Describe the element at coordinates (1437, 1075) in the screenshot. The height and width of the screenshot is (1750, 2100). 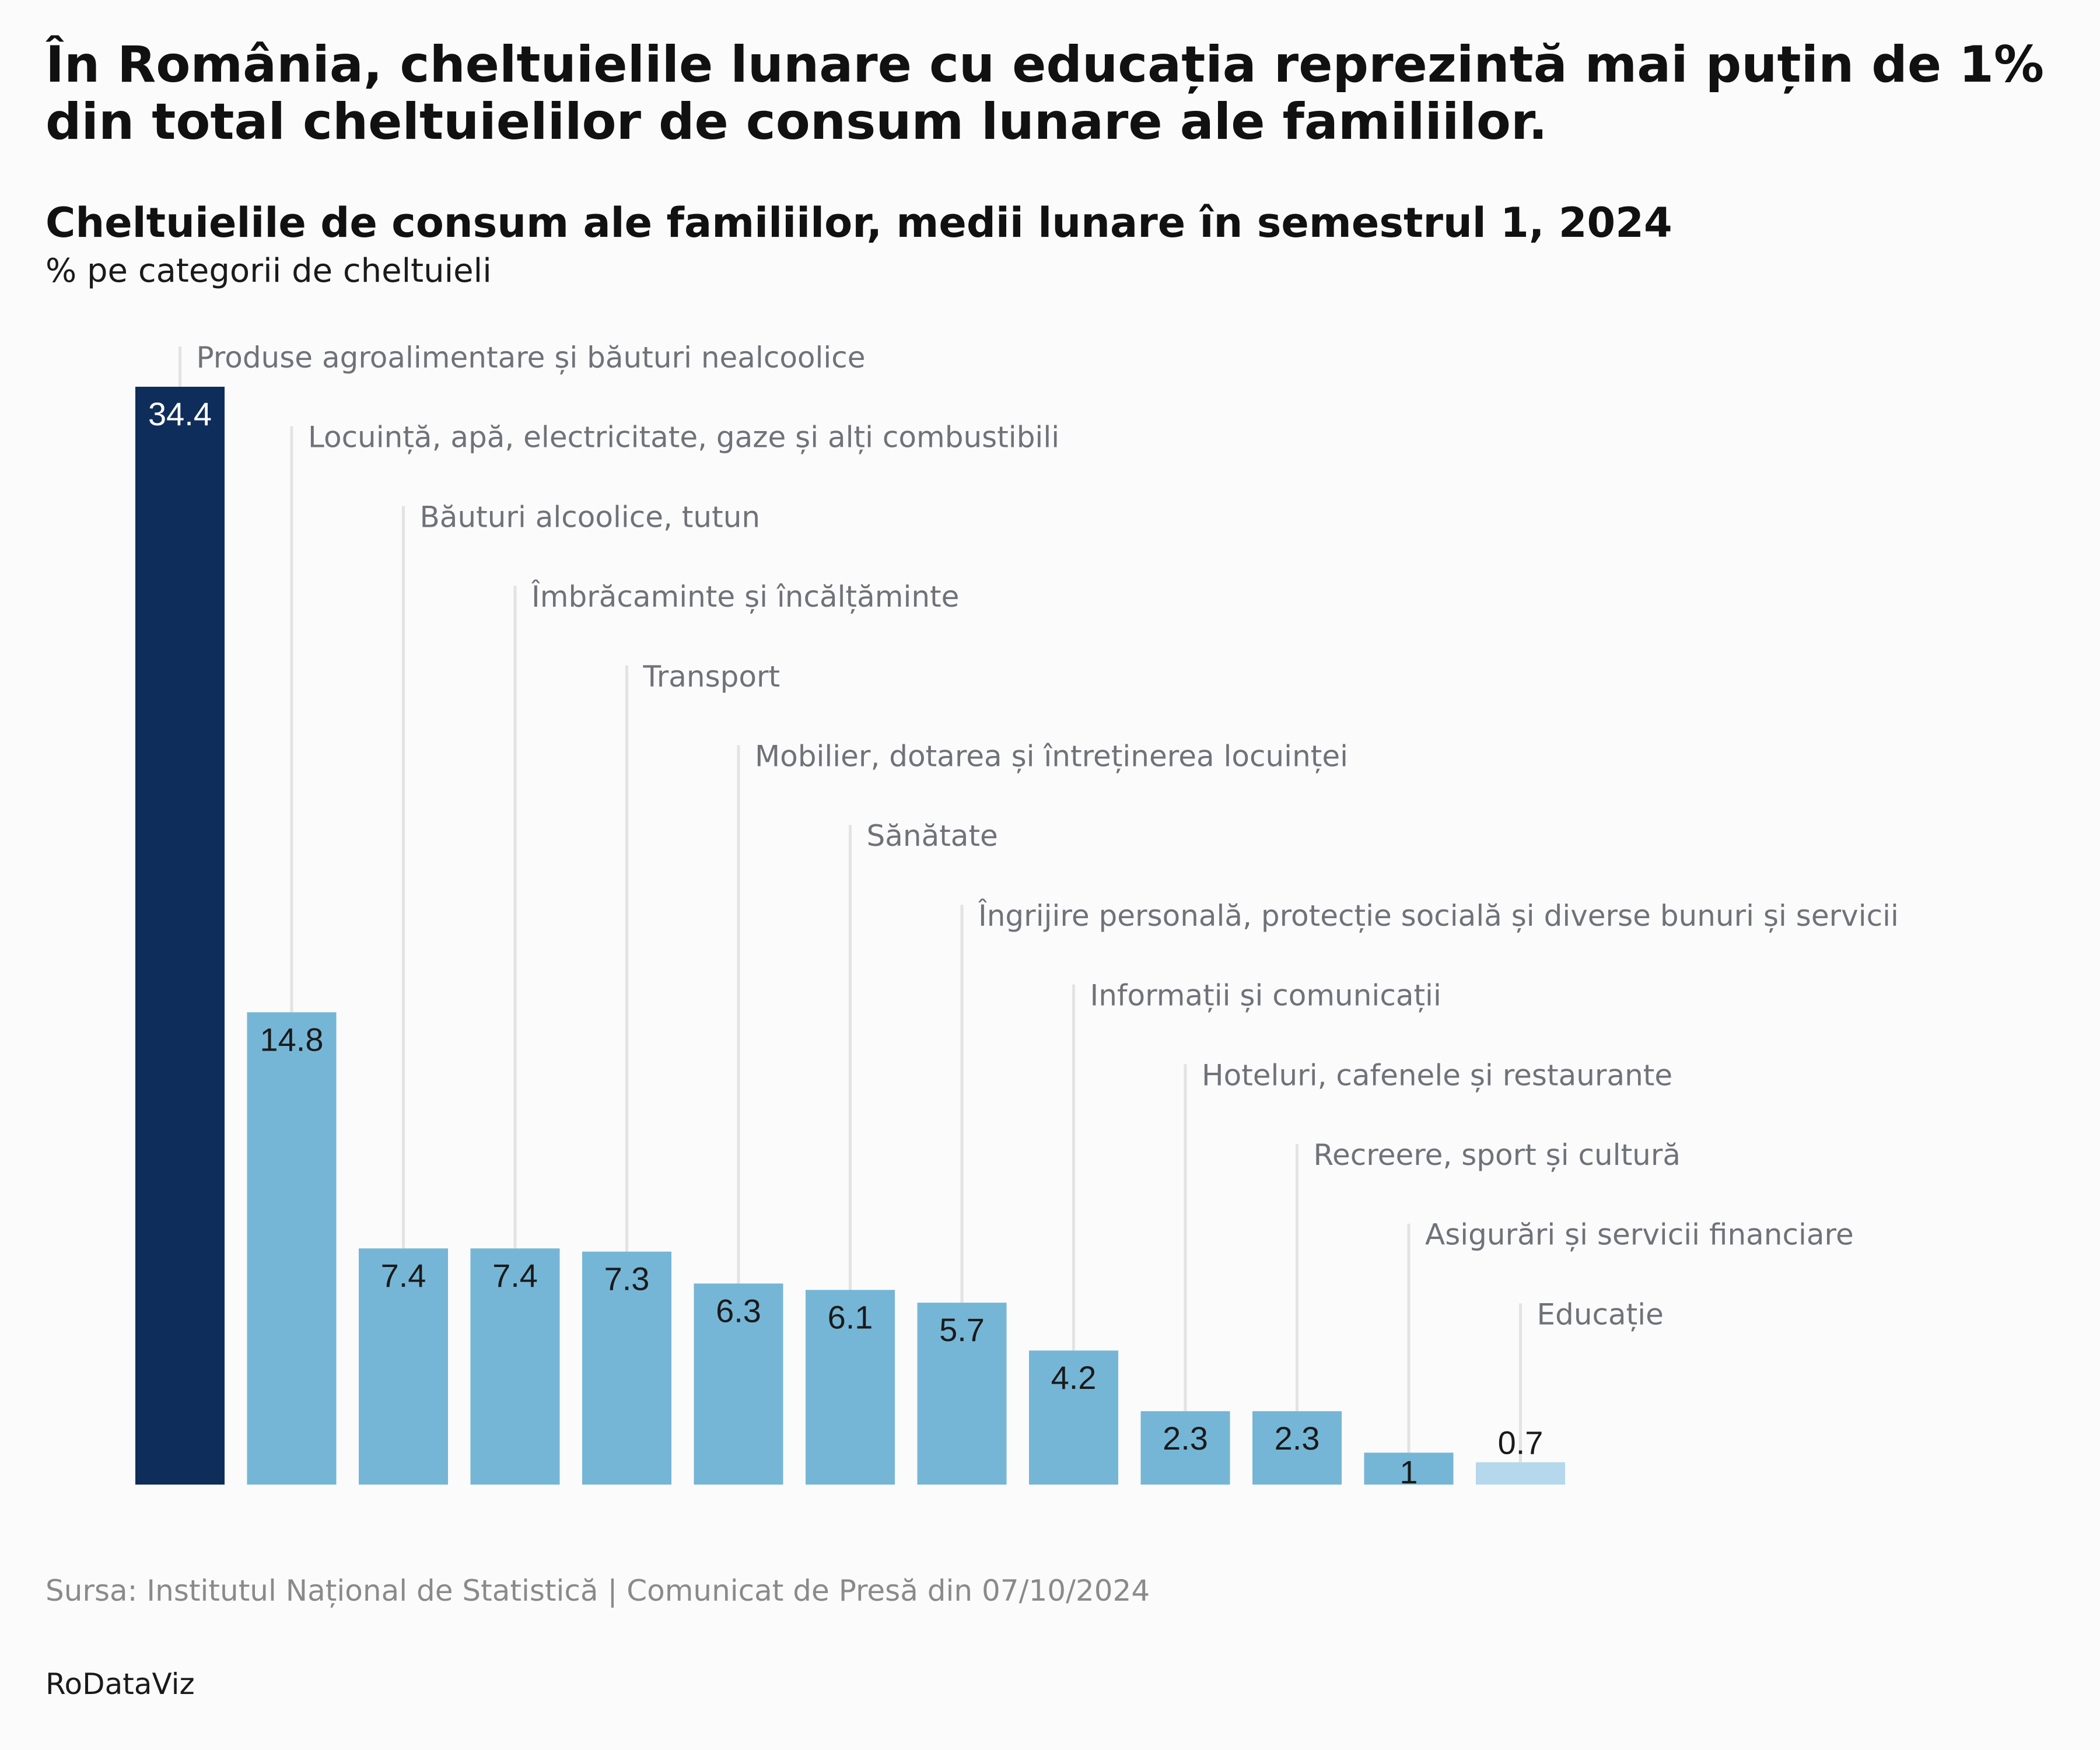
I see `category-label: Hoteluri, cafenele și restaurante` at that location.